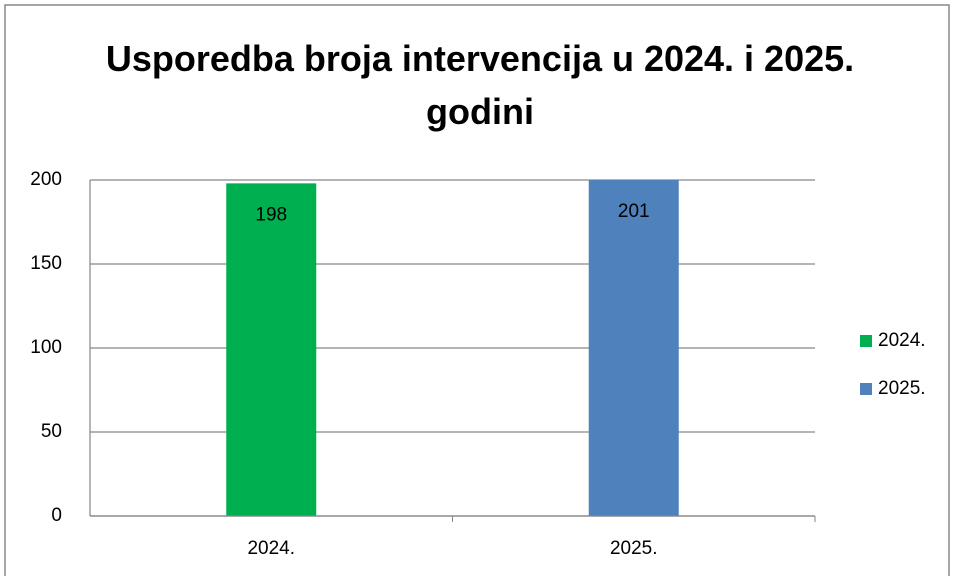 The width and height of the screenshot is (955, 576). What do you see at coordinates (46, 179) in the screenshot?
I see `y-tick-label: 200` at bounding box center [46, 179].